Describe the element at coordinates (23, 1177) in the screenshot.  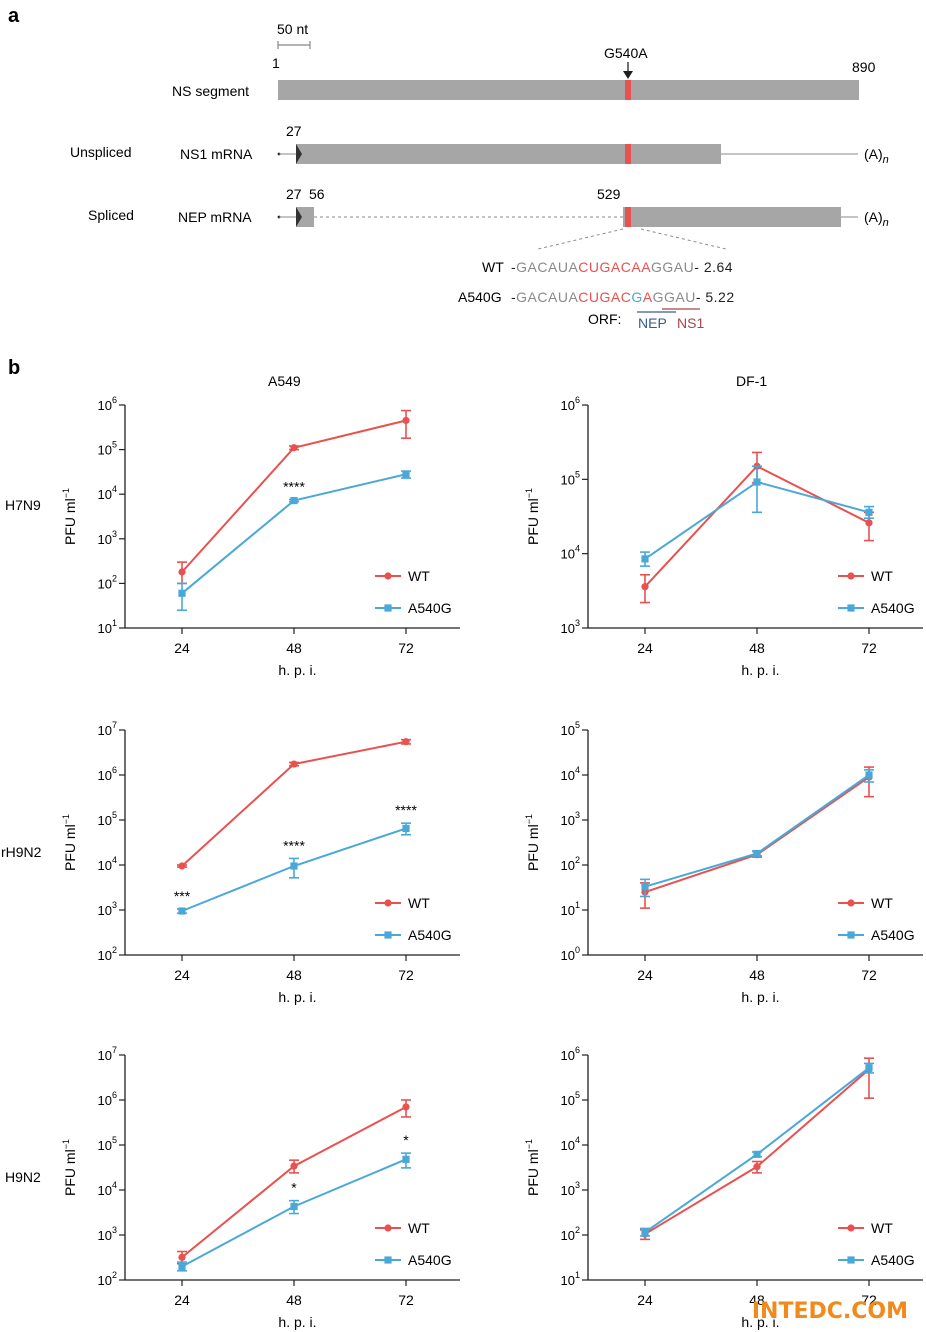
I see `row-label-h9n2: H9N2` at that location.